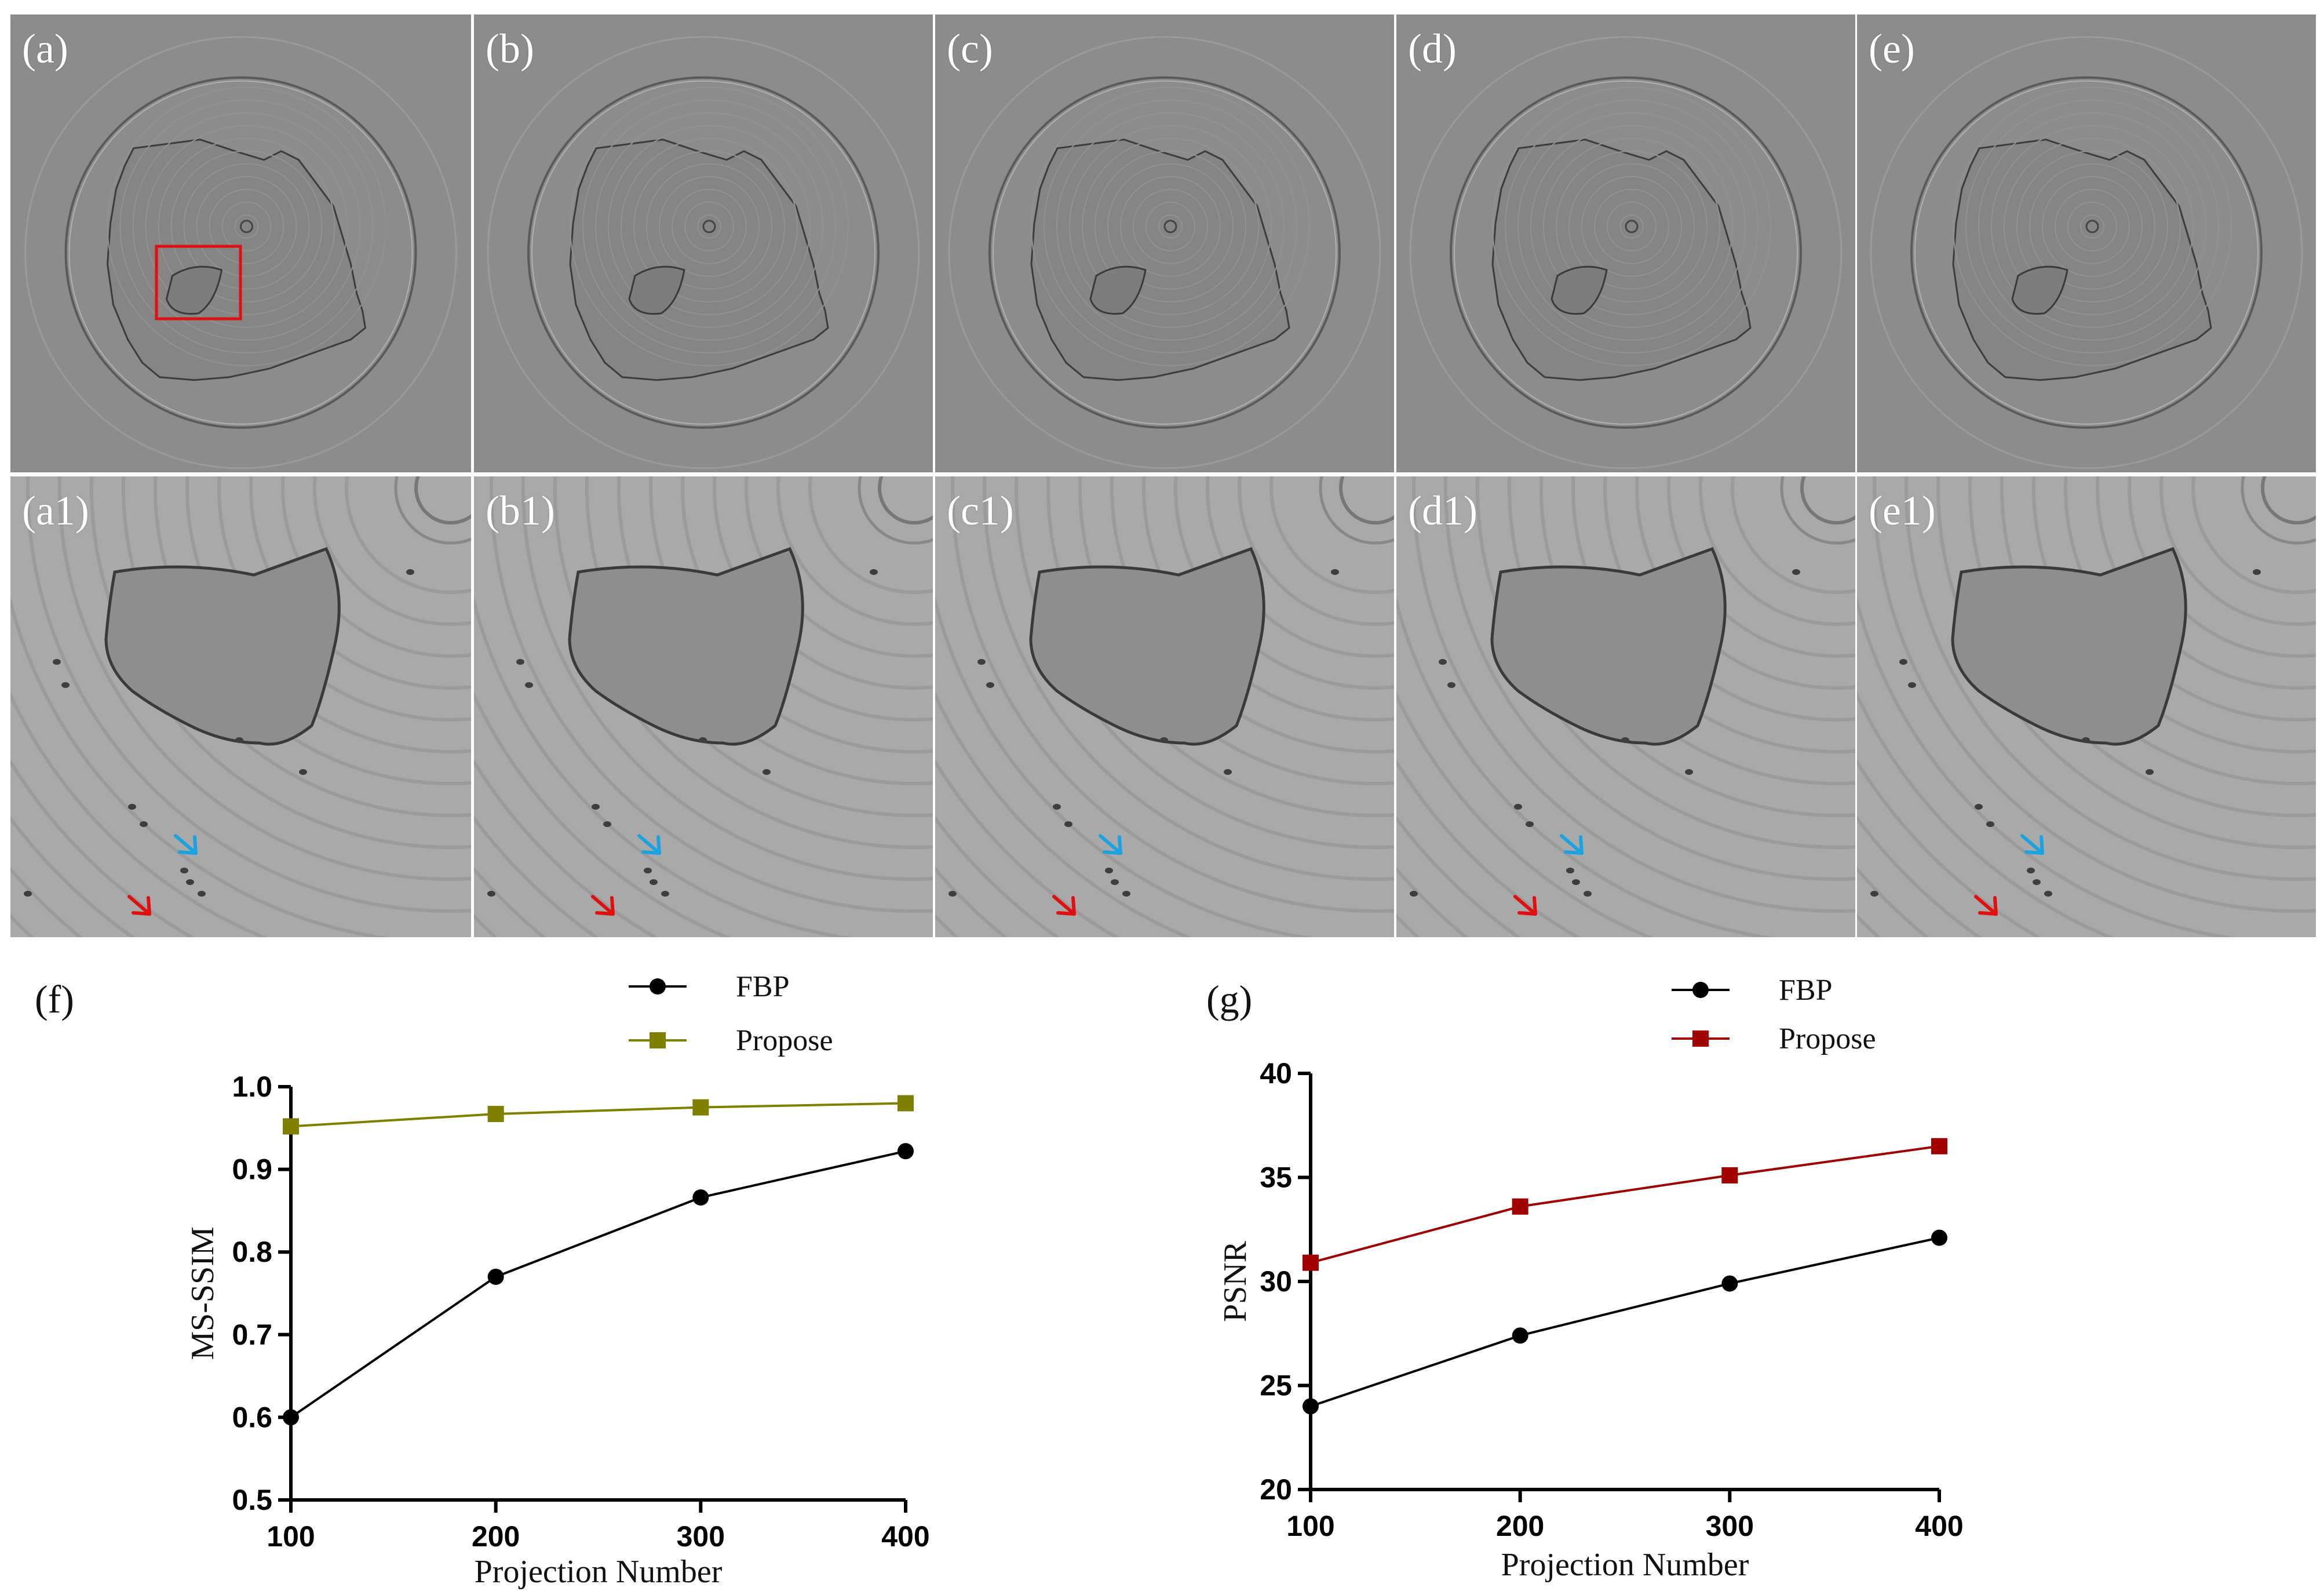 The width and height of the screenshot is (2324, 1595). I want to click on ct-slice-panel-b: (b), so click(703, 243).